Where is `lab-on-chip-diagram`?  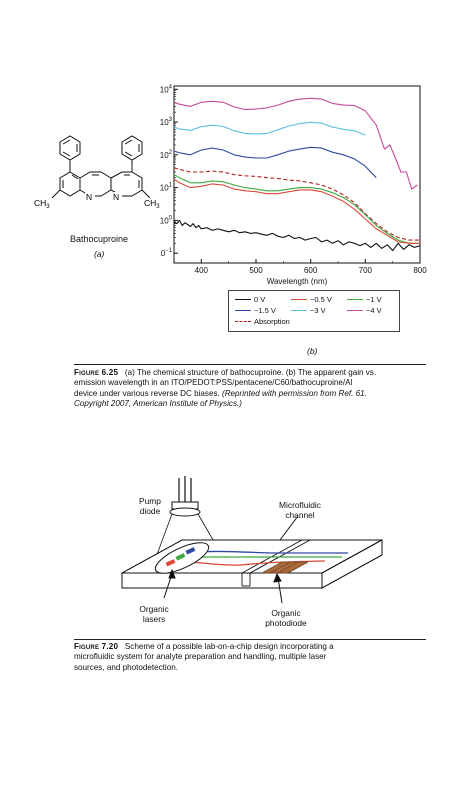 lab-on-chip-diagram is located at coordinates (252, 540).